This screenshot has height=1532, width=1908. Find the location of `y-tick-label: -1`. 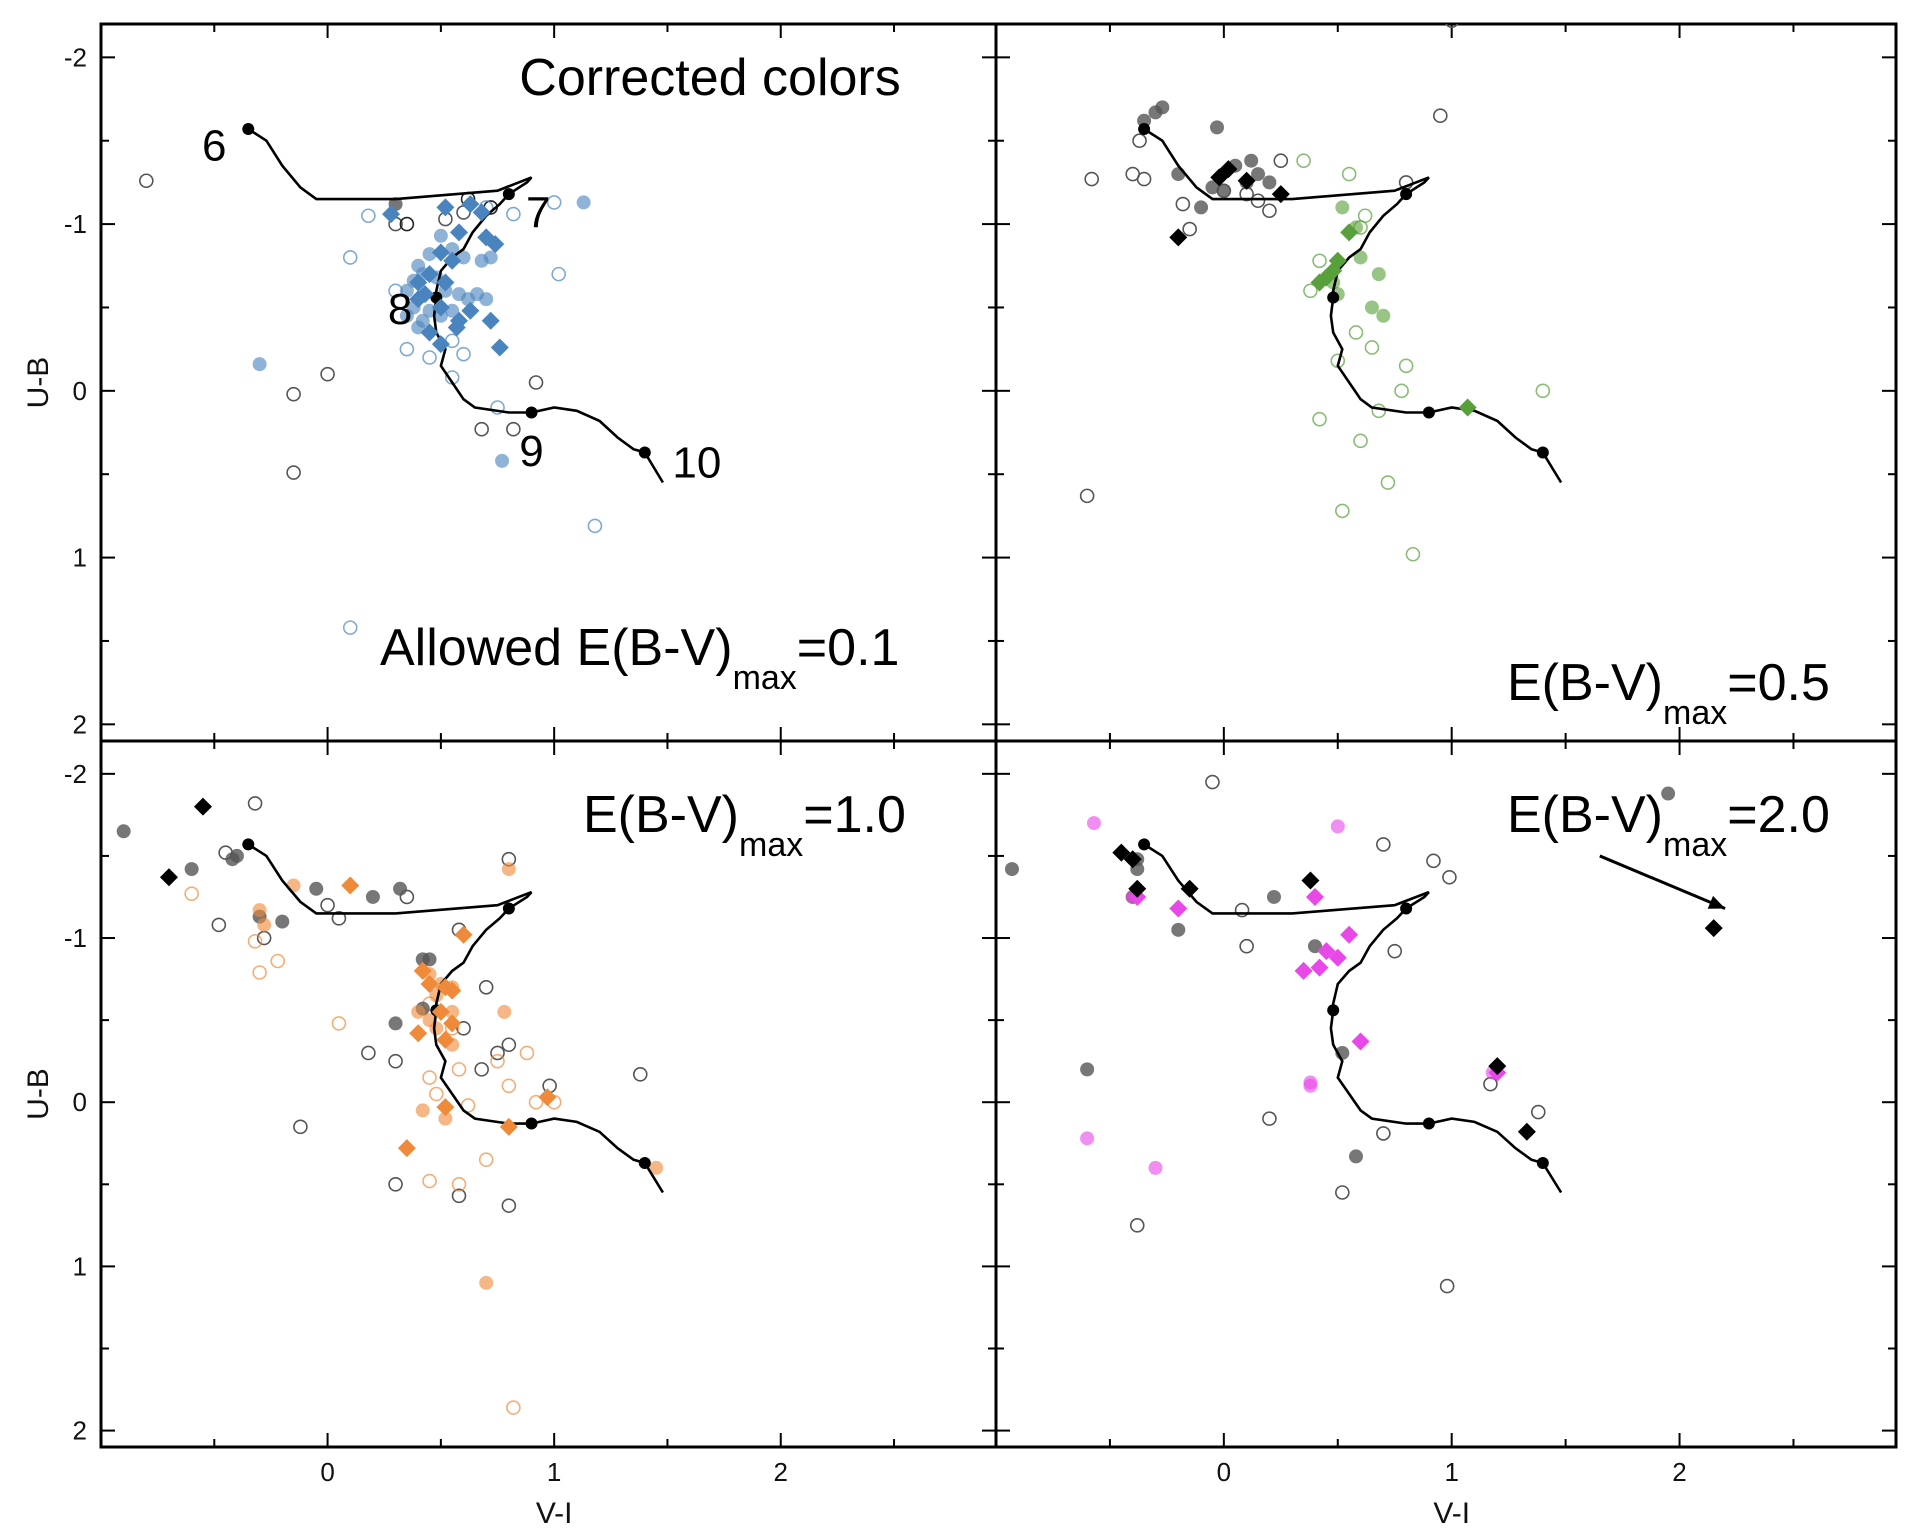

y-tick-label: -1 is located at coordinates (75, 224).